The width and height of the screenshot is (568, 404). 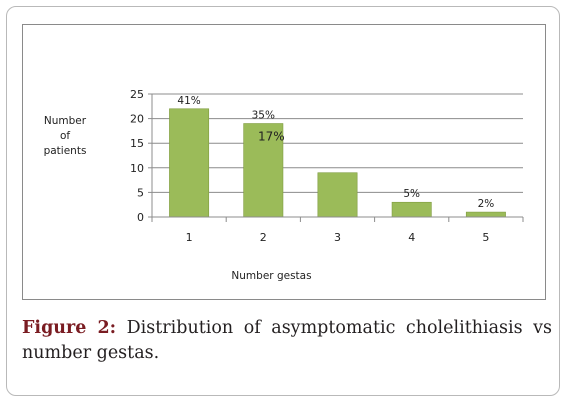 I want to click on data-label: 2%, so click(x=486, y=204).